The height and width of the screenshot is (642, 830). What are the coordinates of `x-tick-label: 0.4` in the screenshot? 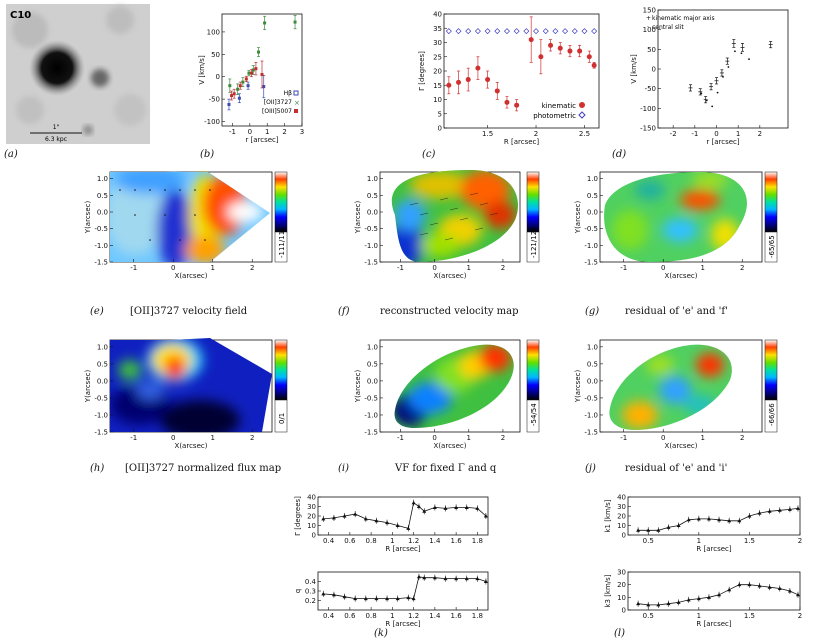 It's located at (329, 541).